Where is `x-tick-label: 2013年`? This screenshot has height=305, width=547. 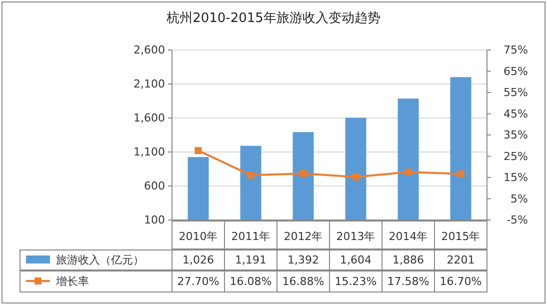
x-tick-label: 2013年 is located at coordinates (356, 236).